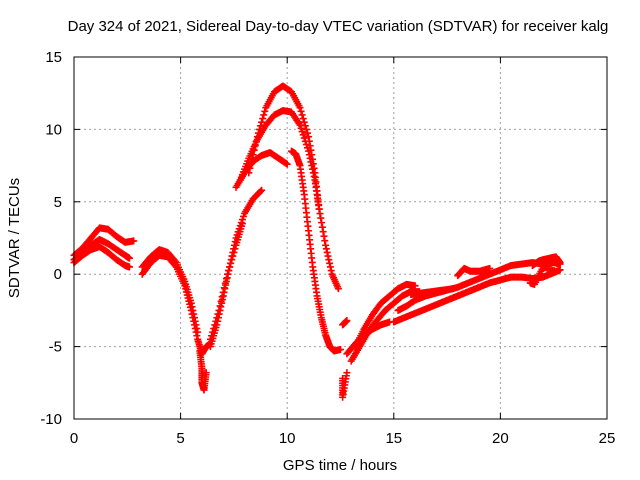 The height and width of the screenshot is (480, 640). Describe the element at coordinates (58, 202) in the screenshot. I see `y-tick-label: 5` at that location.